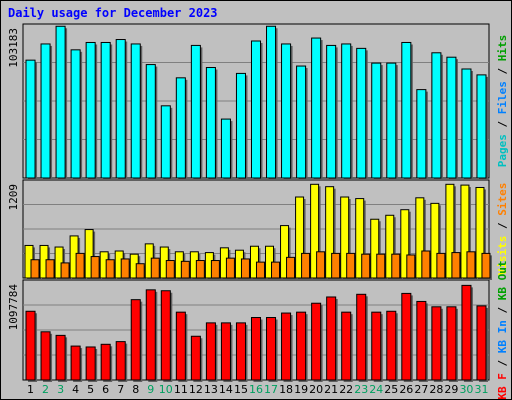  I want to click on bar-hits-day-5-face, so click(90, 110).